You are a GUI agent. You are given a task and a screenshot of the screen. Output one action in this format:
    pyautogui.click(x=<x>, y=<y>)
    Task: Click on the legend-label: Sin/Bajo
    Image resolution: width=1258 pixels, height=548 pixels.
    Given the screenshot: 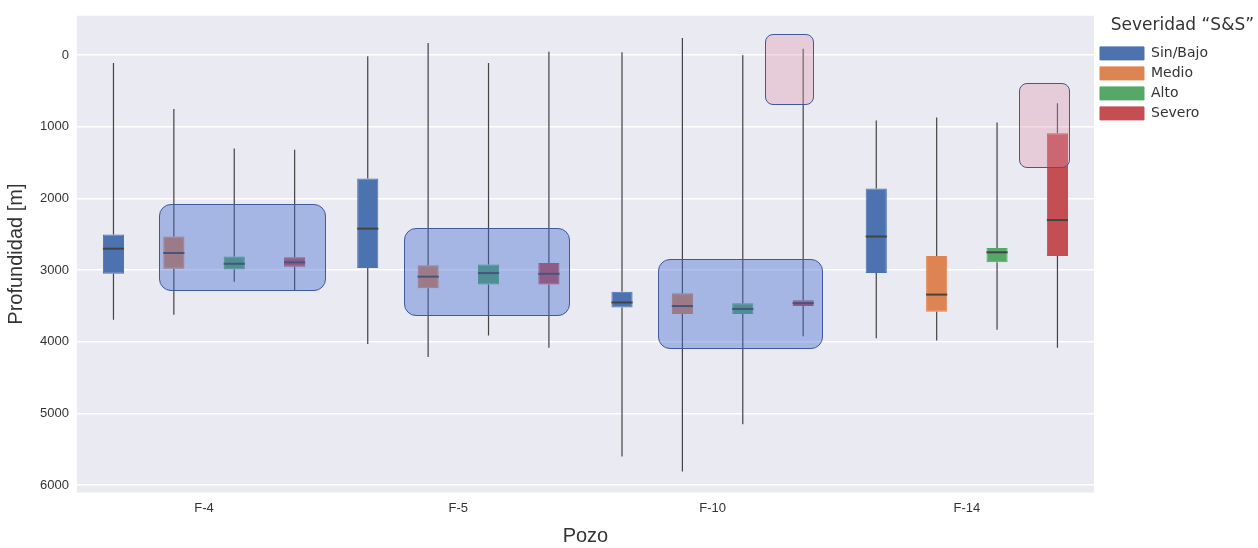 What is the action you would take?
    pyautogui.click(x=1180, y=52)
    